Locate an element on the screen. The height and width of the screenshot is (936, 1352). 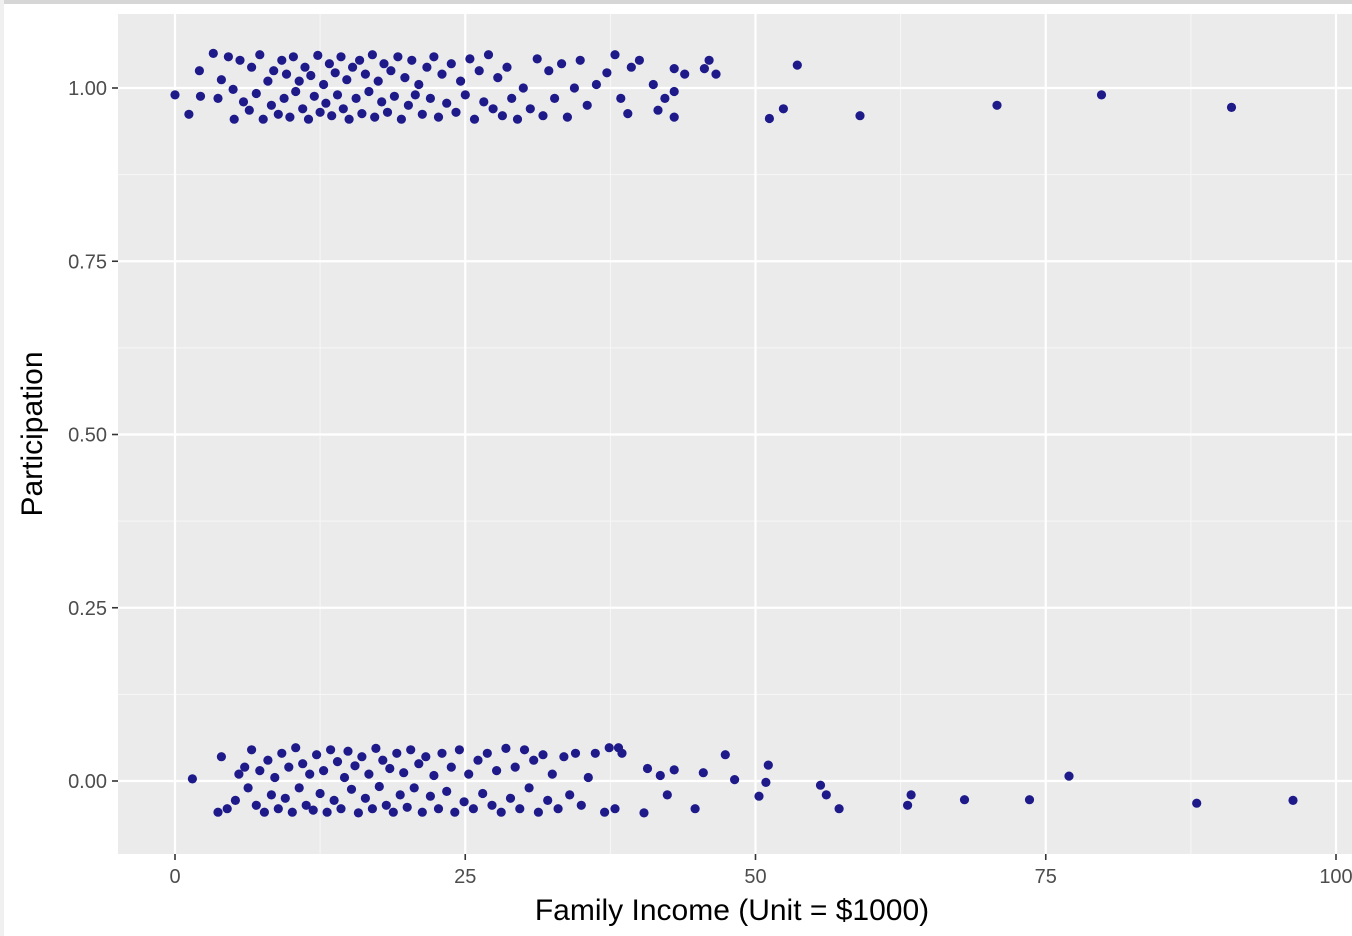
y-tick-label: 0.75 is located at coordinates (87, 262).